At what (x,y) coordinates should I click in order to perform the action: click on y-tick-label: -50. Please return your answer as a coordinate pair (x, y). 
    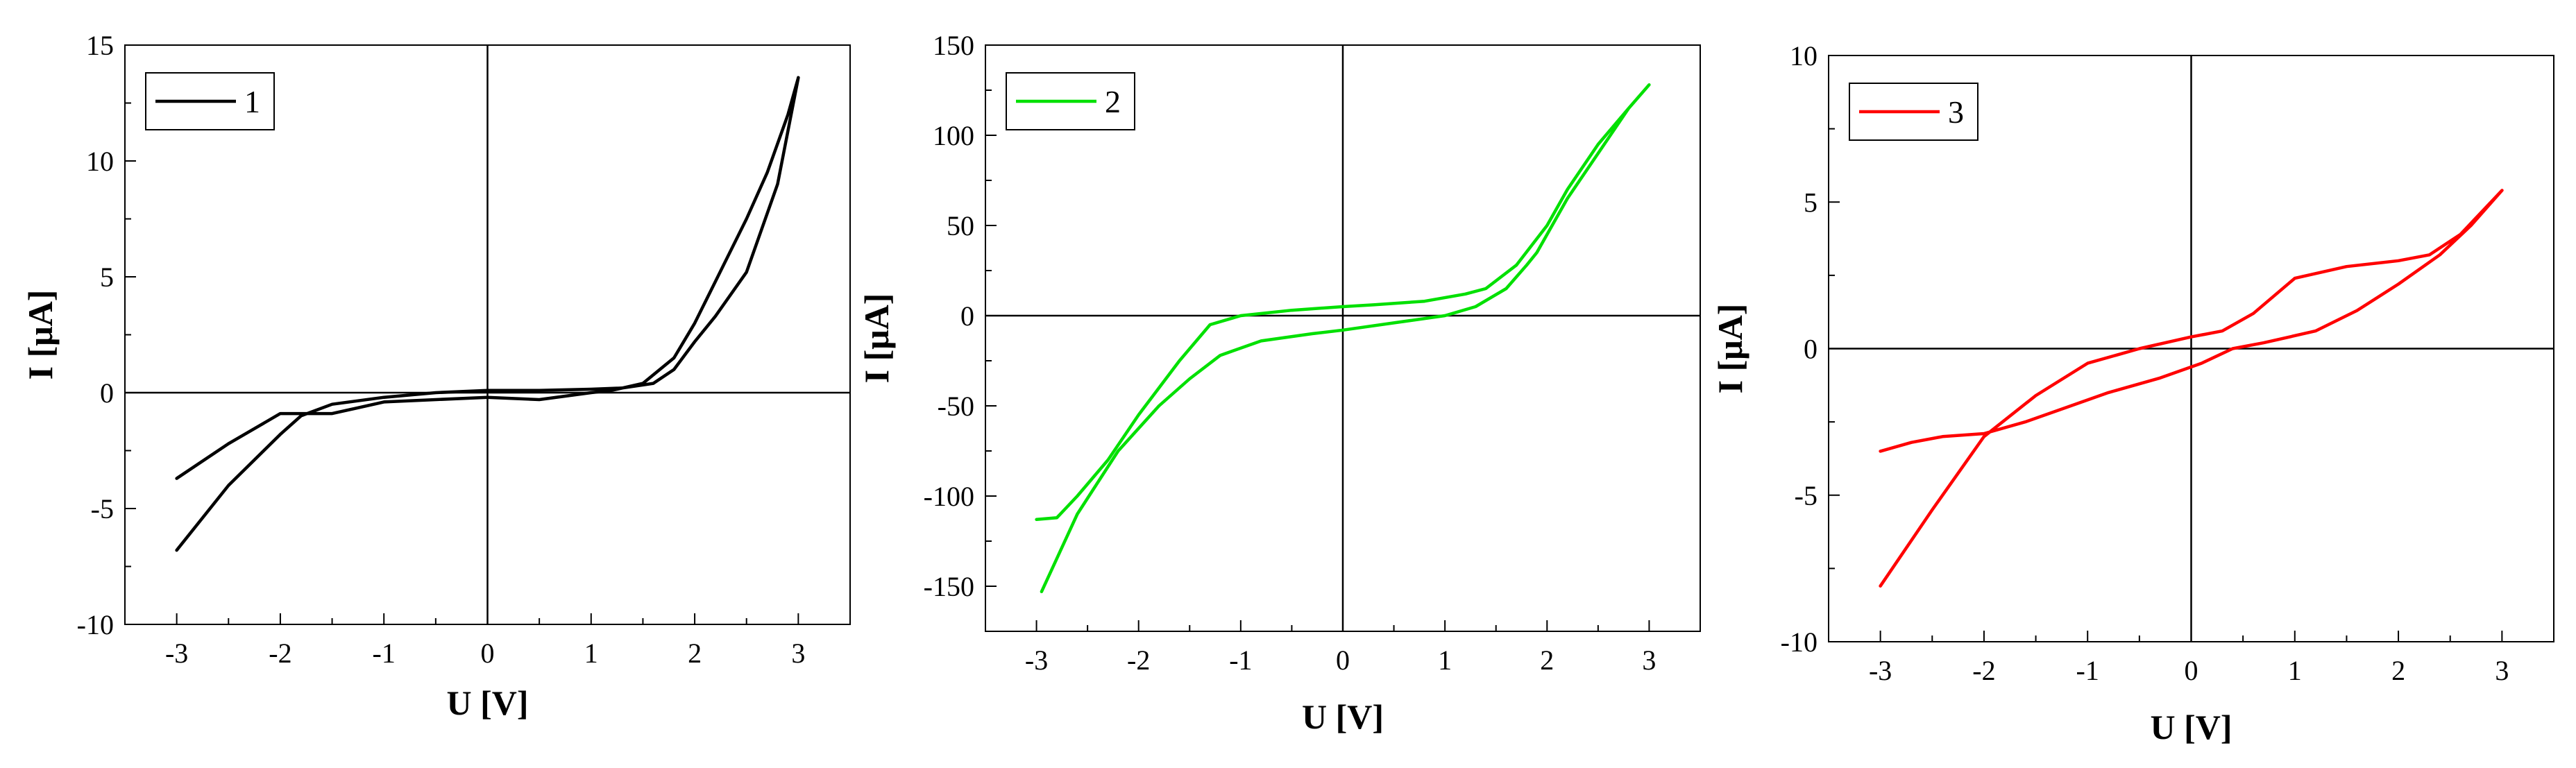
    Looking at the image, I should click on (956, 406).